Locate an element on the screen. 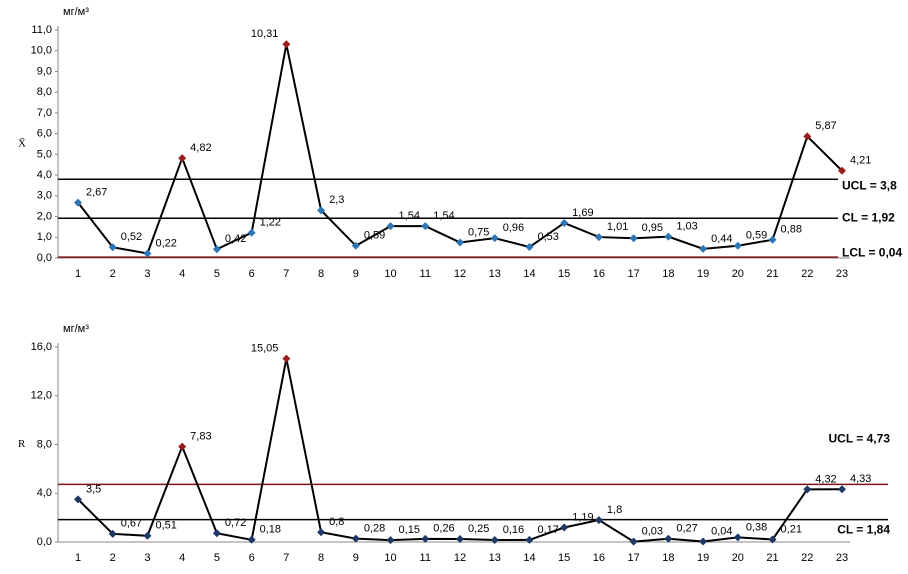 The height and width of the screenshot is (574, 908). value-label: 0,52 is located at coordinates (131, 237).